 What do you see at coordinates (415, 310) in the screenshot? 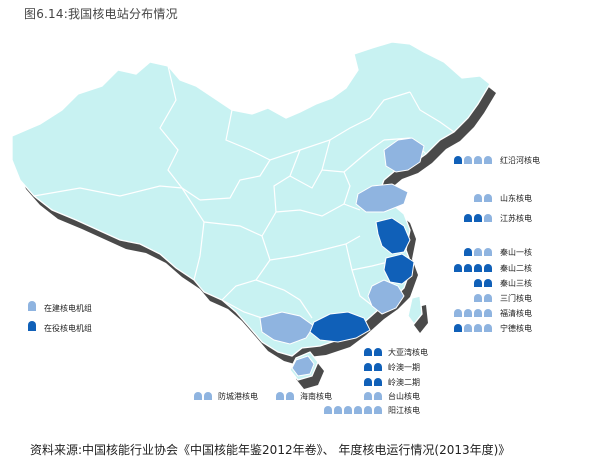
I see `taiwan-island` at bounding box center [415, 310].